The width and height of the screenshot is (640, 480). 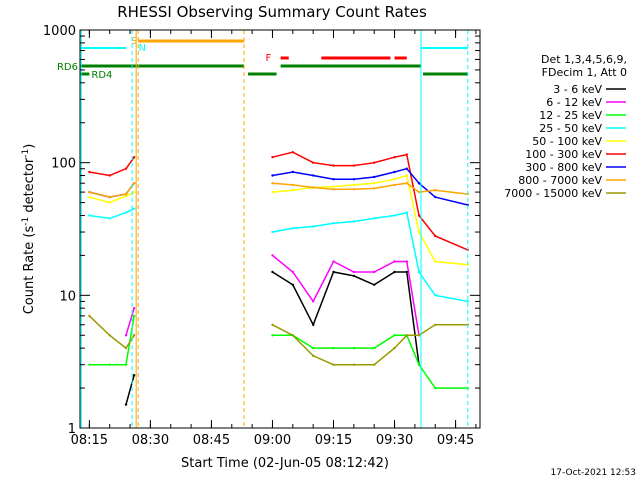 What do you see at coordinates (593, 473) in the screenshot?
I see `timestamp: 17-Oct-2021 12:53` at bounding box center [593, 473].